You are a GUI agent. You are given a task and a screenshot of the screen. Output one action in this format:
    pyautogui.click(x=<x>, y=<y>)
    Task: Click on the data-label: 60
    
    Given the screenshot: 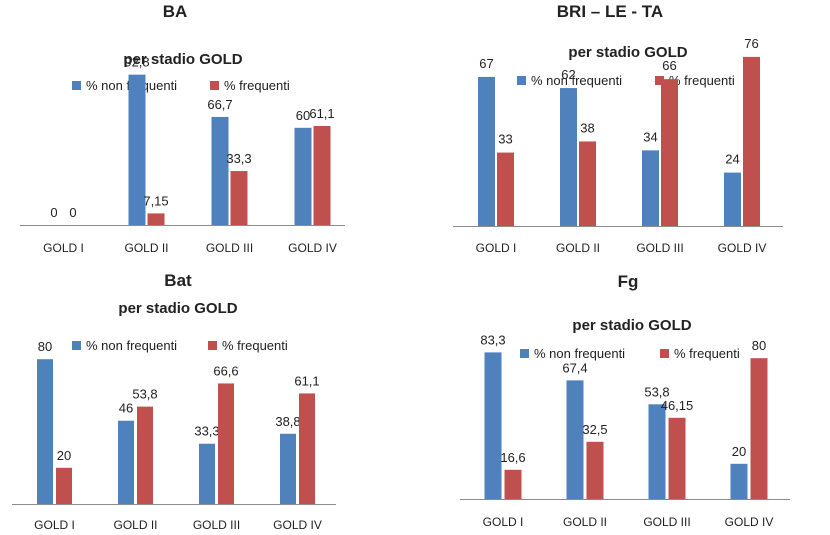 What is the action you would take?
    pyautogui.click(x=303, y=115)
    